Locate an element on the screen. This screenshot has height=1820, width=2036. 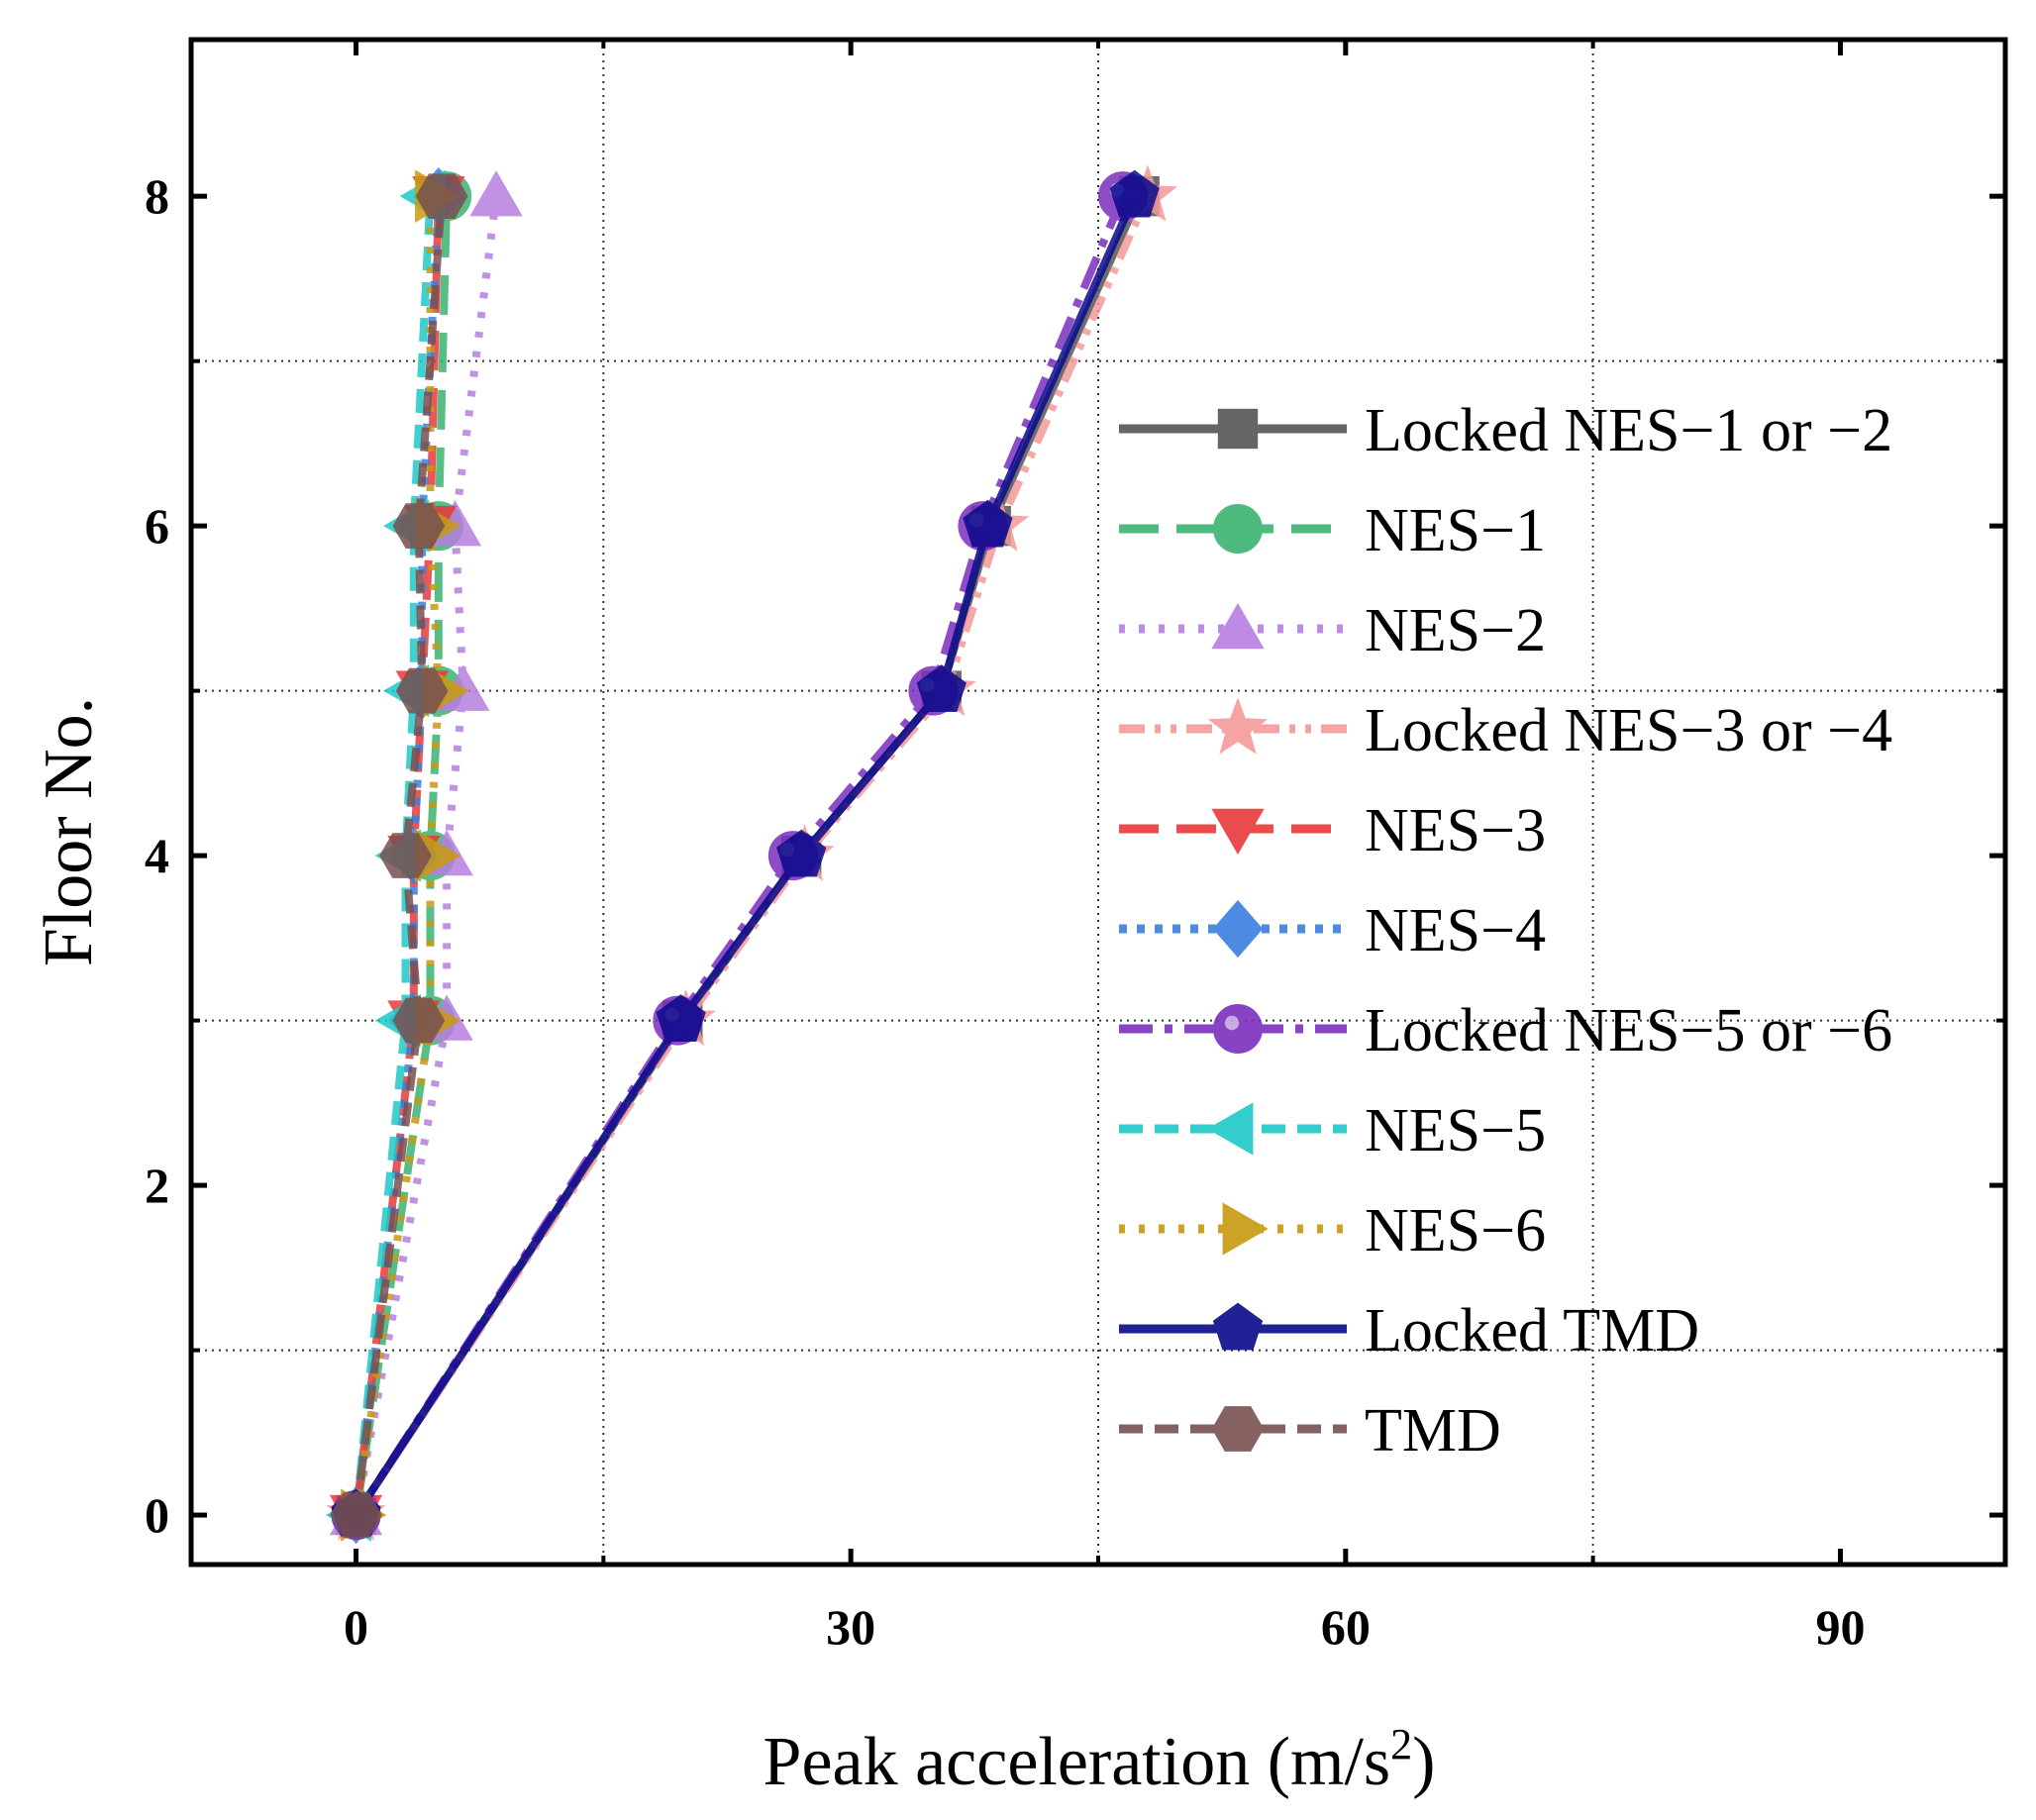
x-tick-label: 0 is located at coordinates (356, 1627).